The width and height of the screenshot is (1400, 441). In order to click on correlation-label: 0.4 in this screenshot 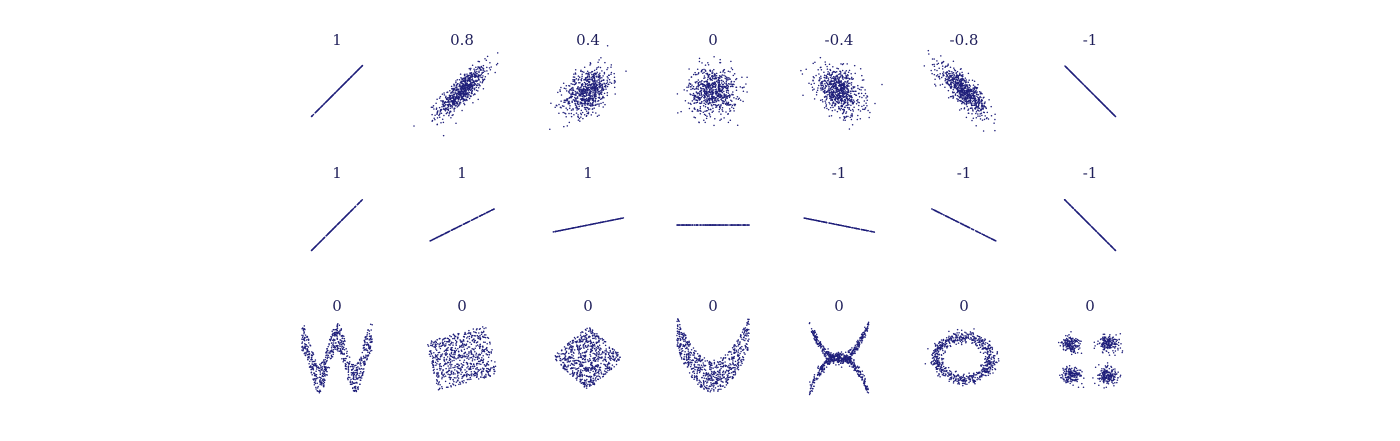, I will do `click(588, 40)`.